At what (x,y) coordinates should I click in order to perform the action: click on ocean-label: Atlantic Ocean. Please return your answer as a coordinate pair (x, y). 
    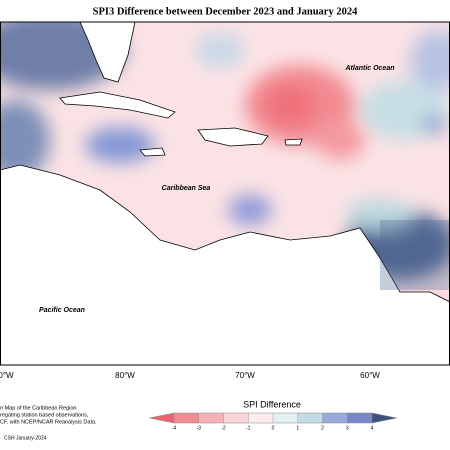
    Looking at the image, I should click on (369, 68).